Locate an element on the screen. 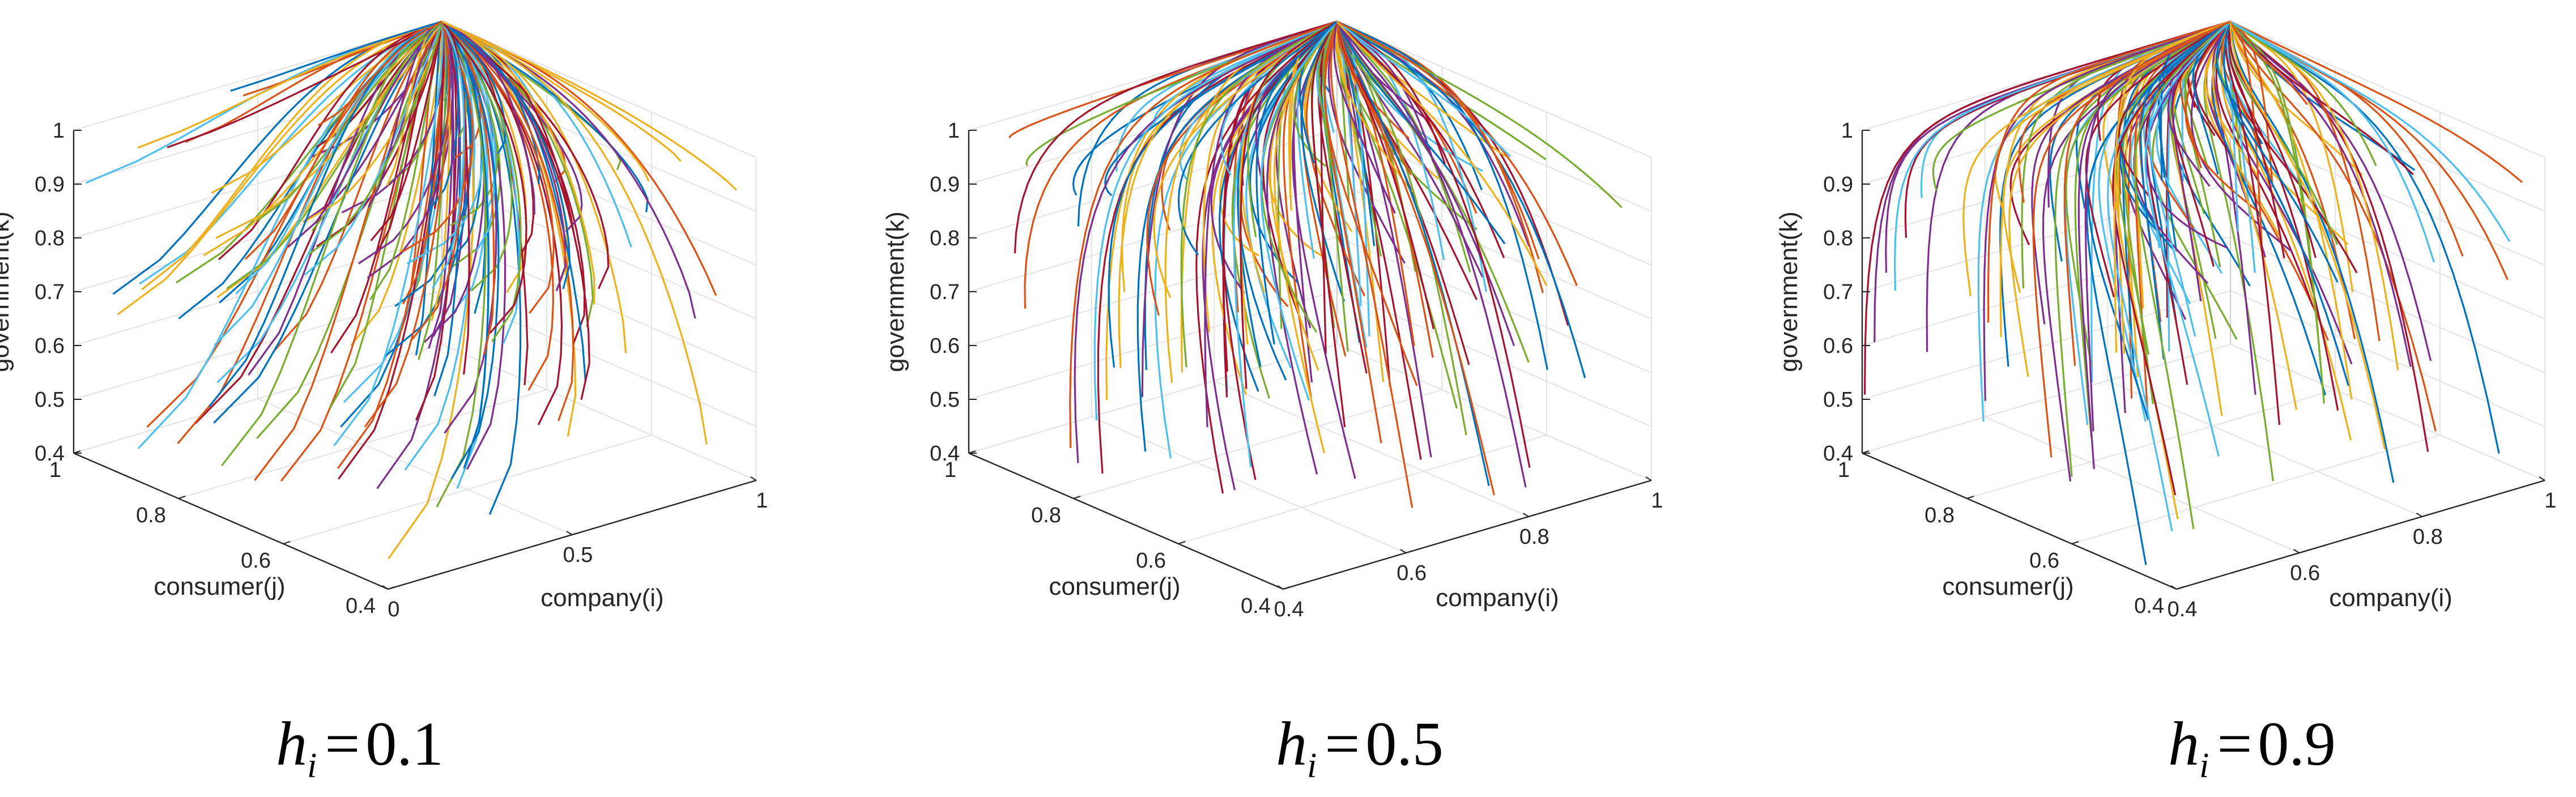 Image resolution: width=2576 pixels, height=797 pixels. x-axis-title: company(i) is located at coordinates (2390, 598).